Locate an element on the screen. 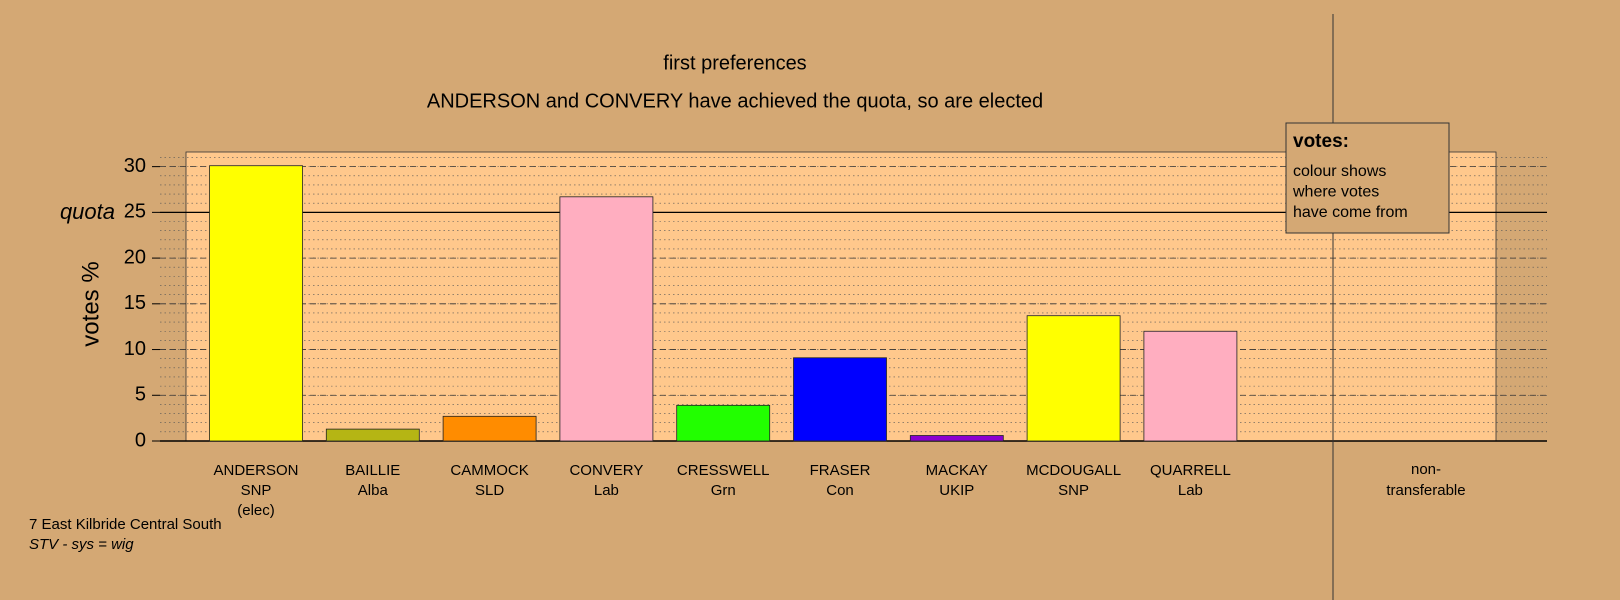  footer-line: STV - sys = wig is located at coordinates (81, 544).